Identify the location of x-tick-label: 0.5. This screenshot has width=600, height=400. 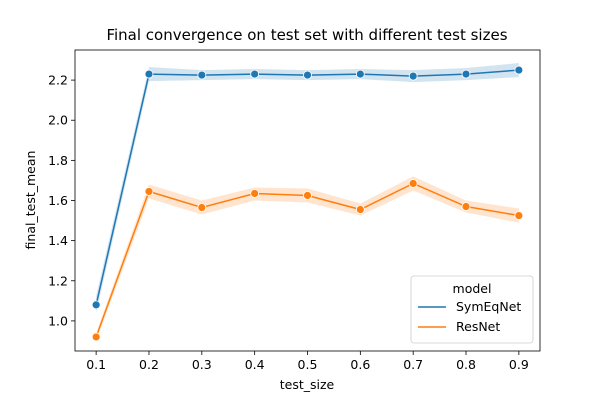
(308, 364).